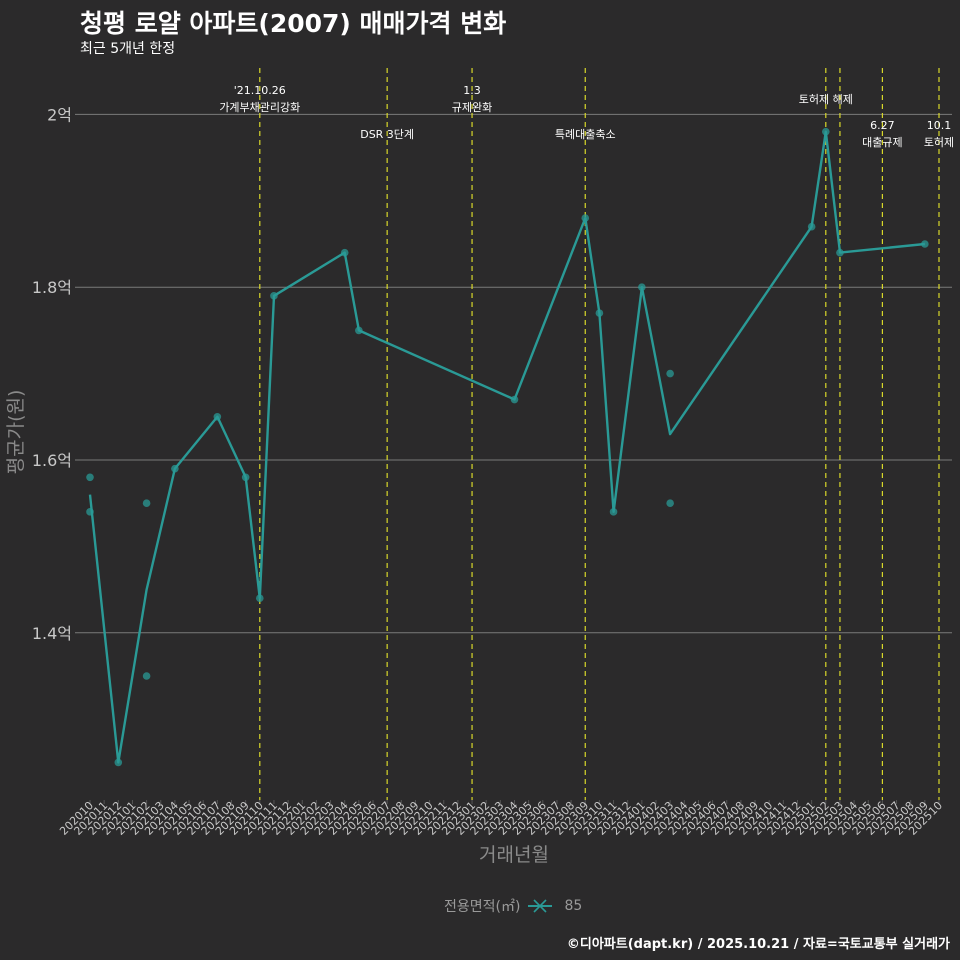  What do you see at coordinates (482, 907) in the screenshot?
I see `legend-title: 전용면적(㎡)` at bounding box center [482, 907].